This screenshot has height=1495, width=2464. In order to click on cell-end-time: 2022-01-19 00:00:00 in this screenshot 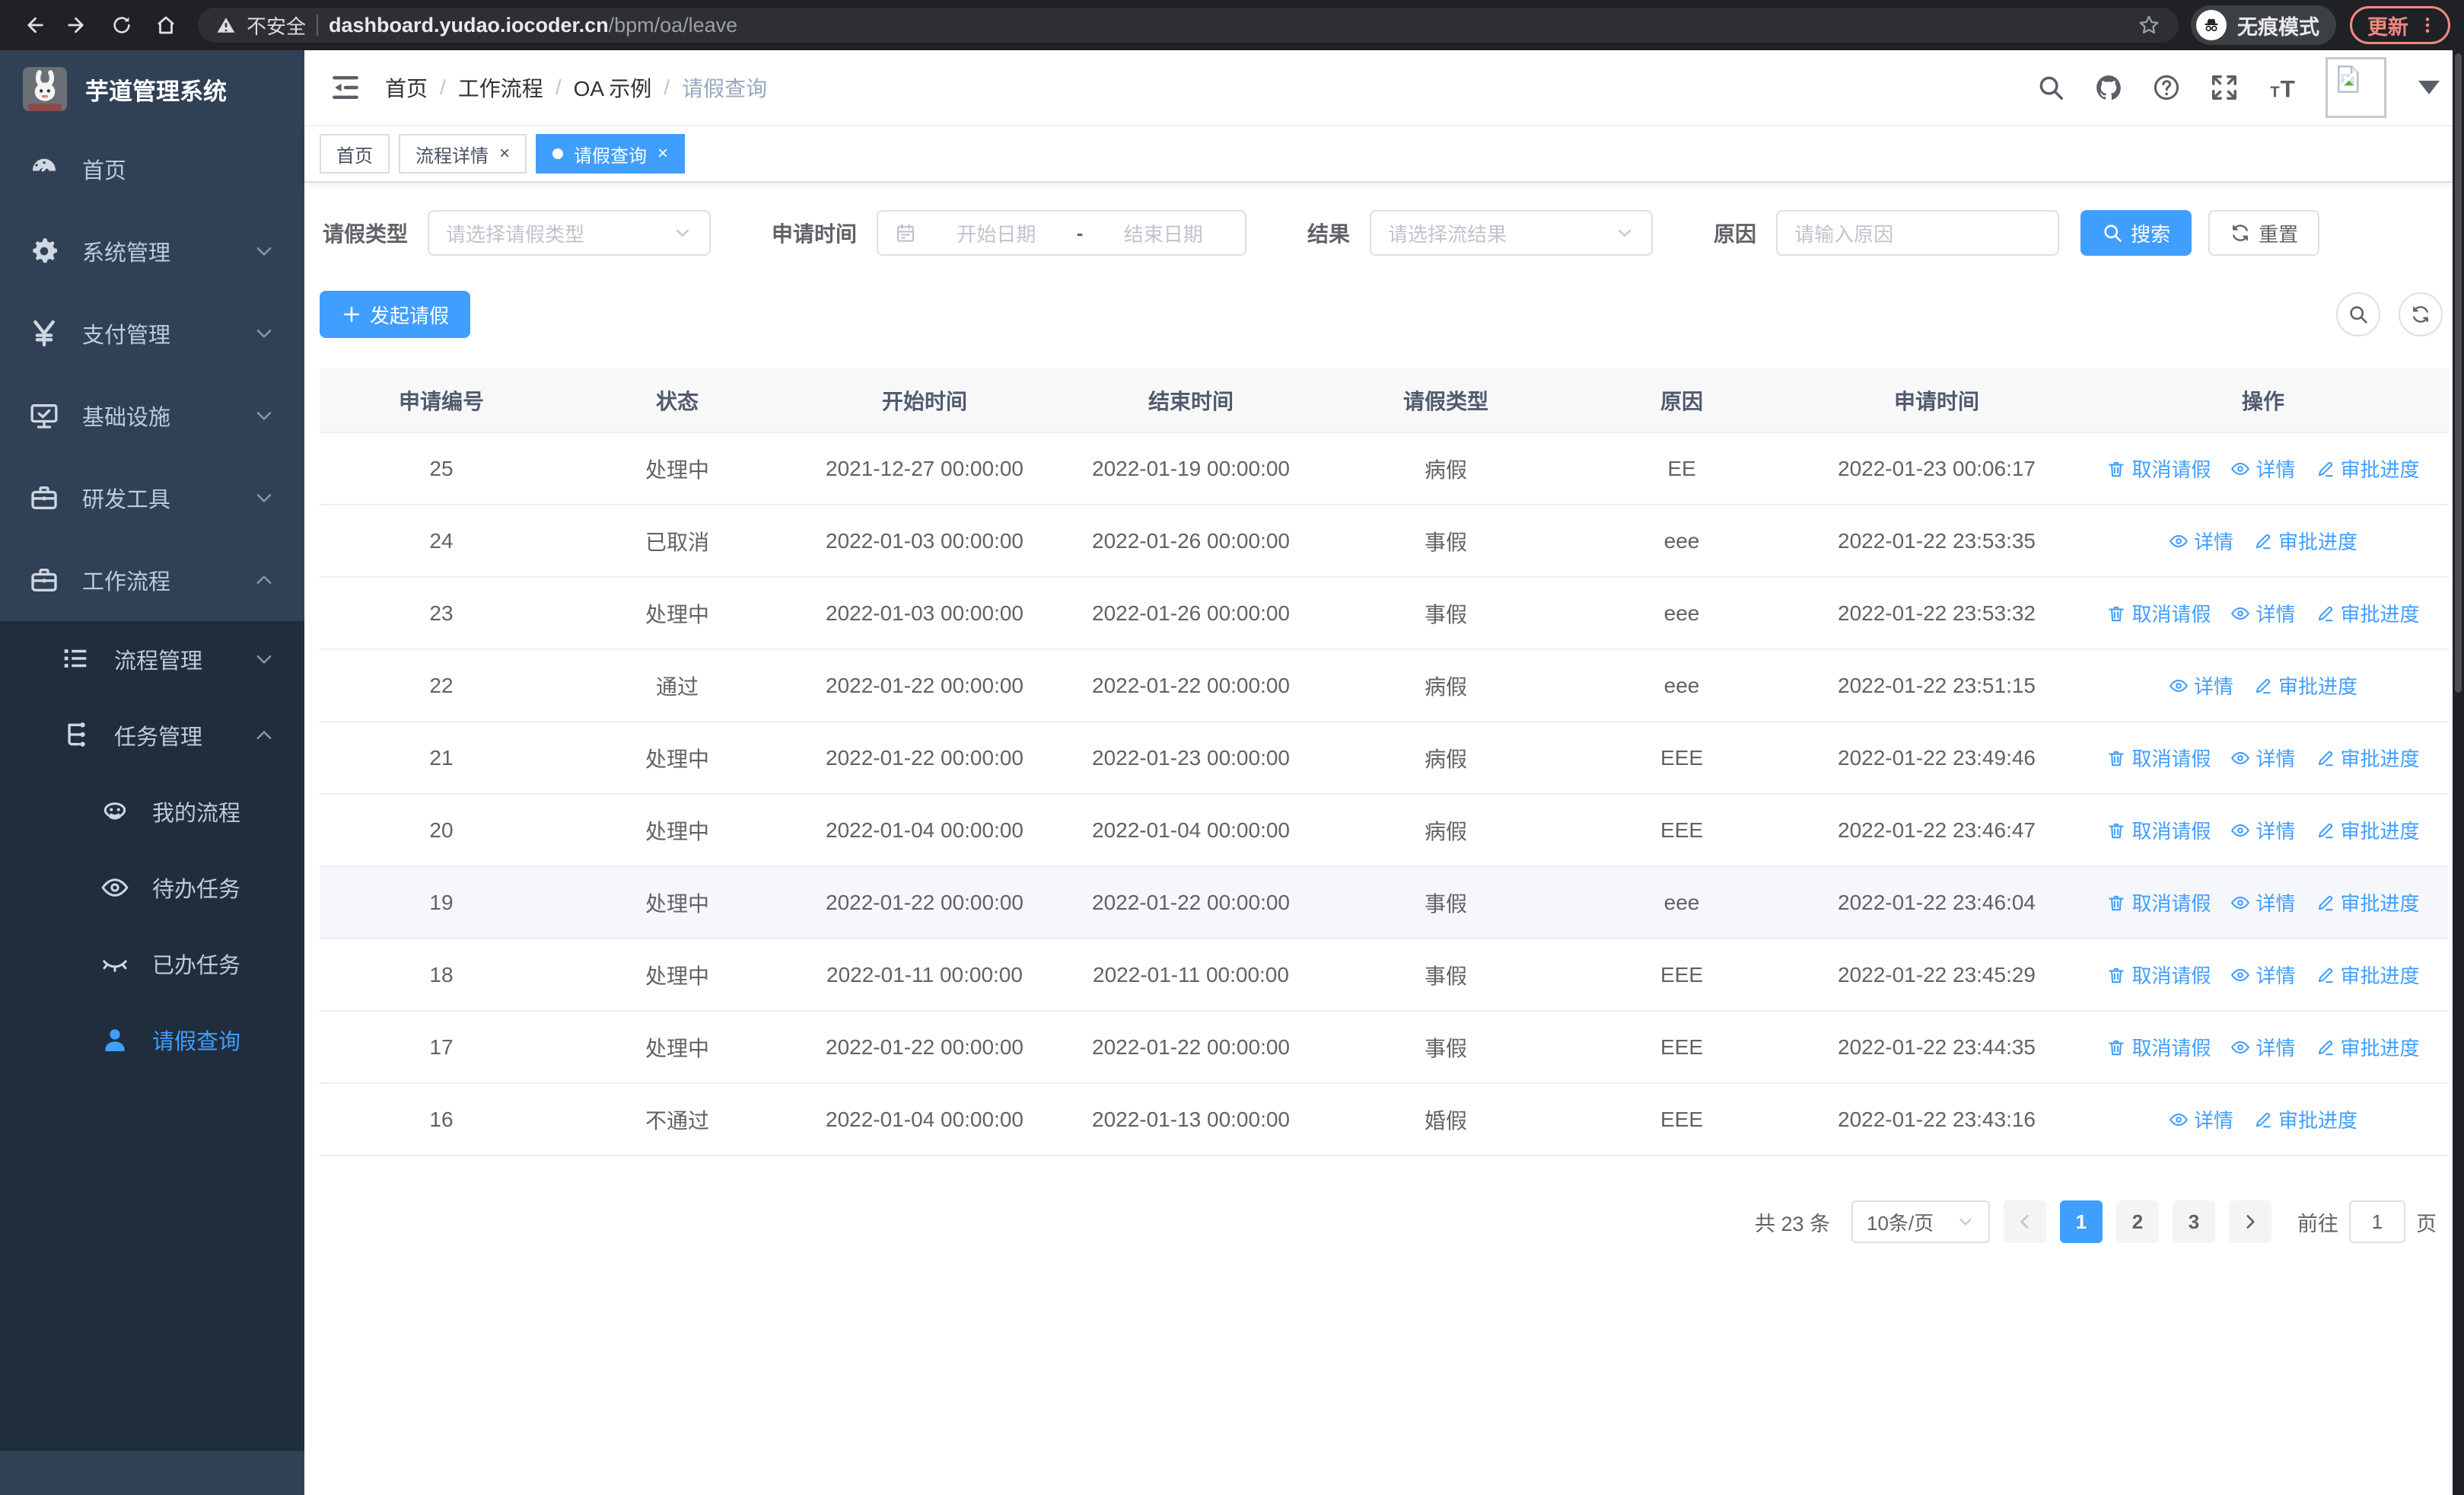, I will do `click(1191, 469)`.